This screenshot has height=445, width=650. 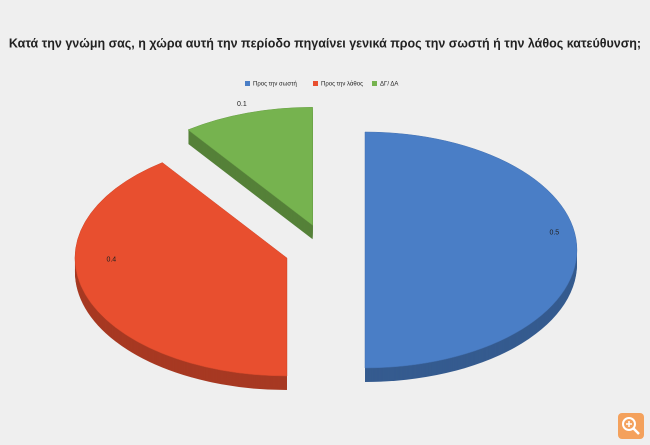 What do you see at coordinates (242, 104) in the screenshot?
I see `data-label: 0.1` at bounding box center [242, 104].